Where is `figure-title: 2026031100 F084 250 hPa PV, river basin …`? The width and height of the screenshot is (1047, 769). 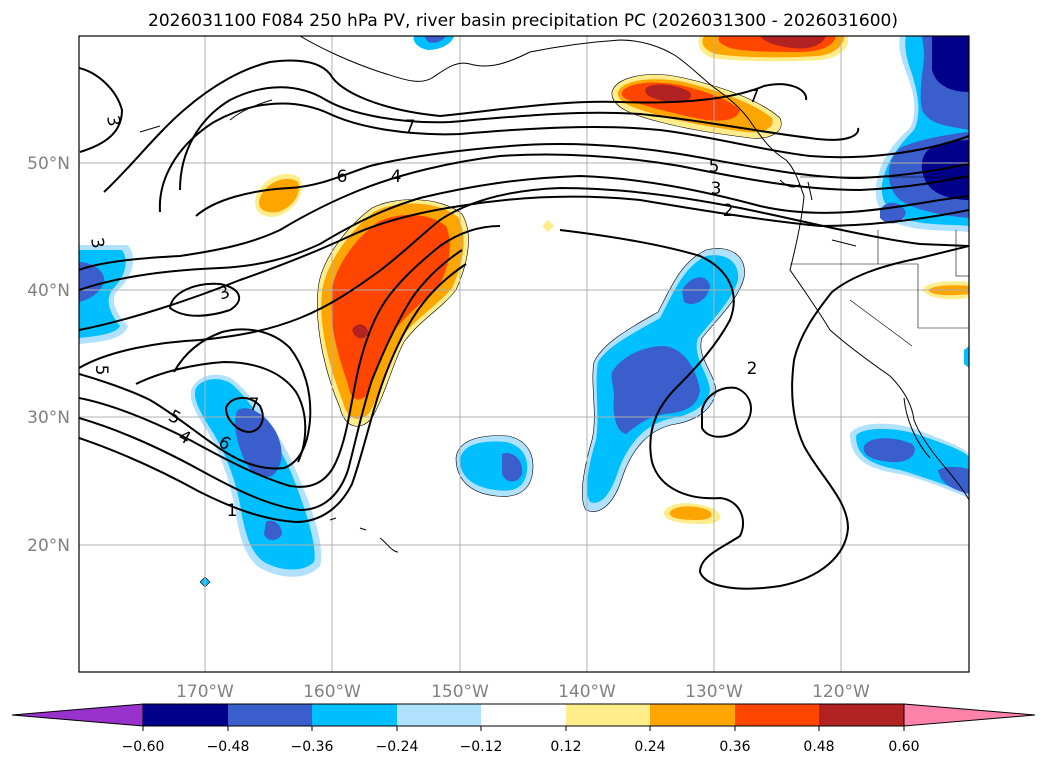 figure-title: 2026031100 F084 250 hPa PV, river basin … is located at coordinates (523, 21).